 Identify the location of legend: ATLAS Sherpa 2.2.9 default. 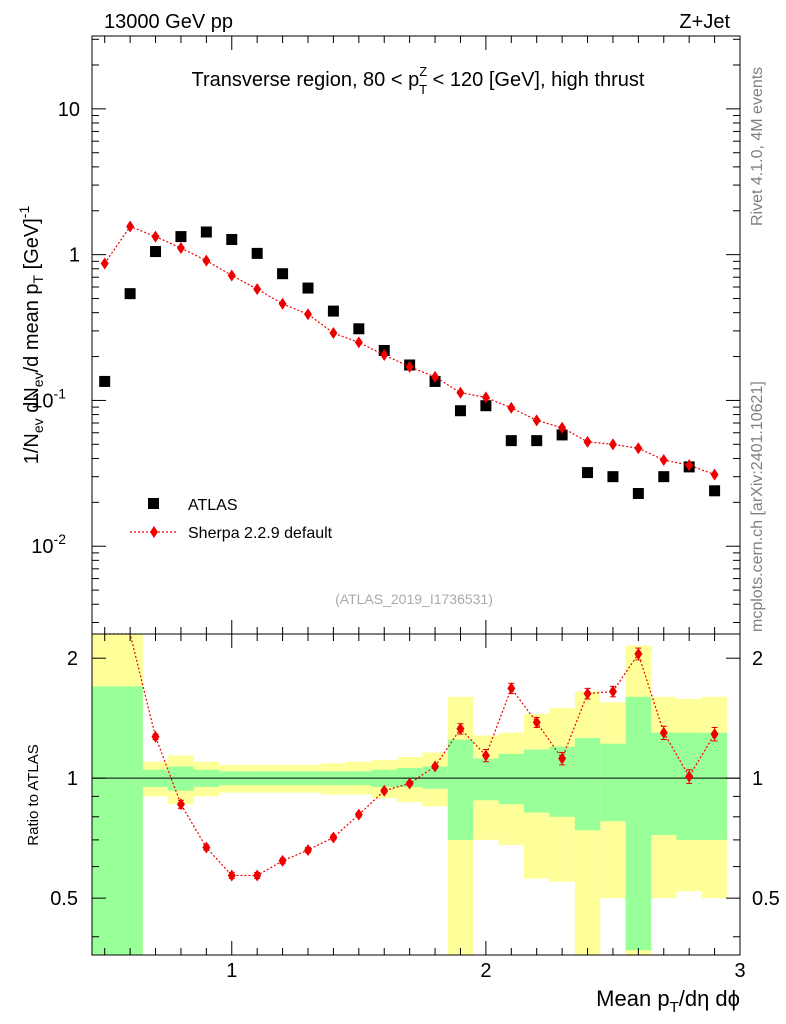
(231, 519).